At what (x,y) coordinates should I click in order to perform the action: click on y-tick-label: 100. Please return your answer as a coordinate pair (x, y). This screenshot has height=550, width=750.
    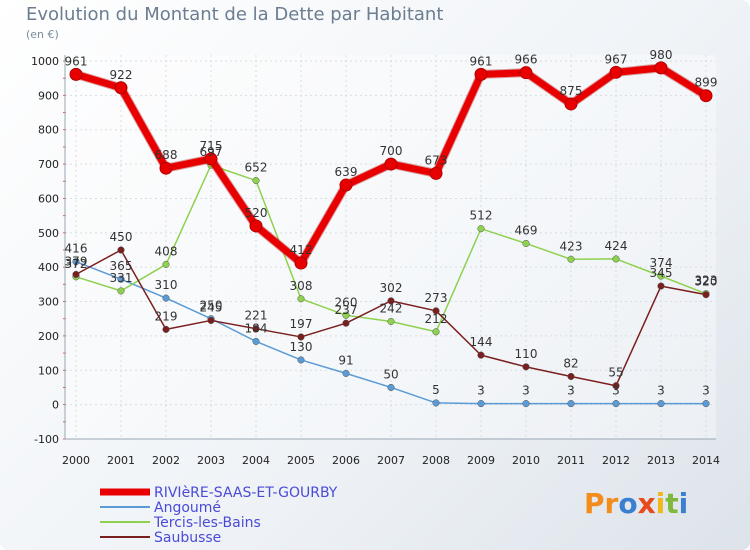
    Looking at the image, I should click on (48, 370).